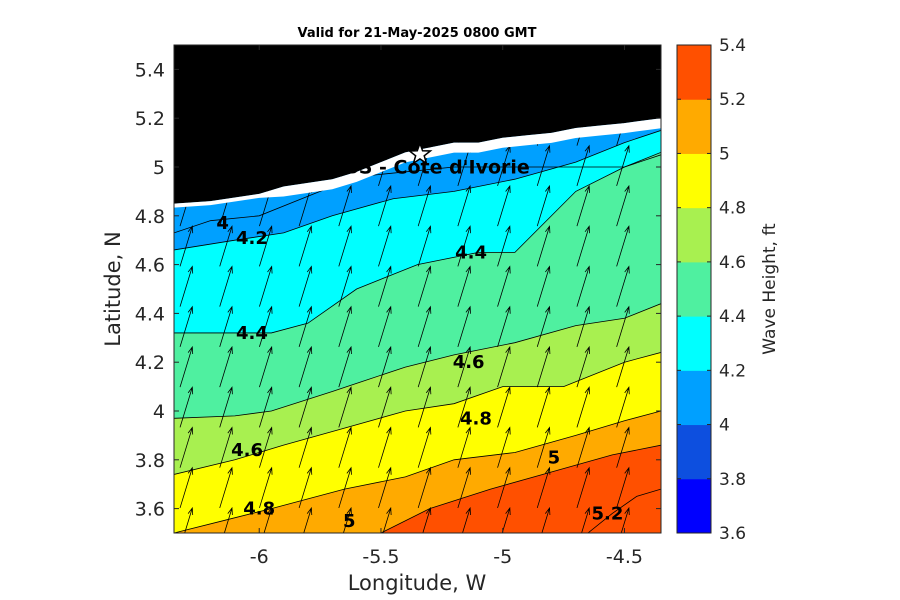 This screenshot has width=900, height=600. I want to click on colorbar-label: Wave Height, ft, so click(770, 289).